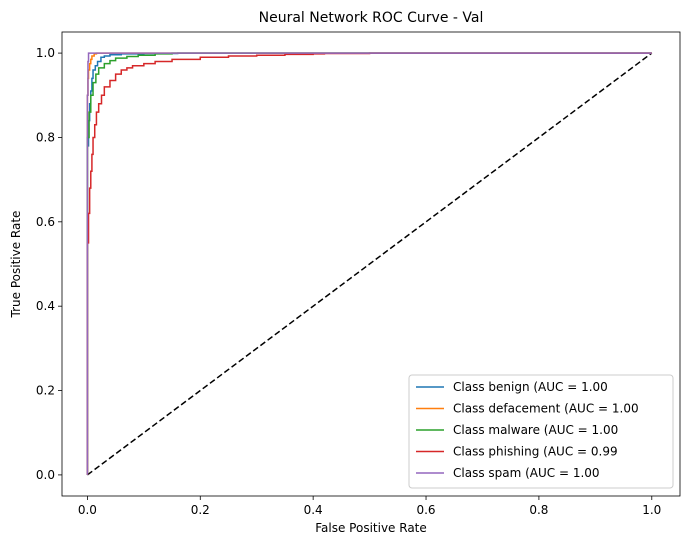  What do you see at coordinates (425, 510) in the screenshot?
I see `x-tick-label: 0.6` at bounding box center [425, 510].